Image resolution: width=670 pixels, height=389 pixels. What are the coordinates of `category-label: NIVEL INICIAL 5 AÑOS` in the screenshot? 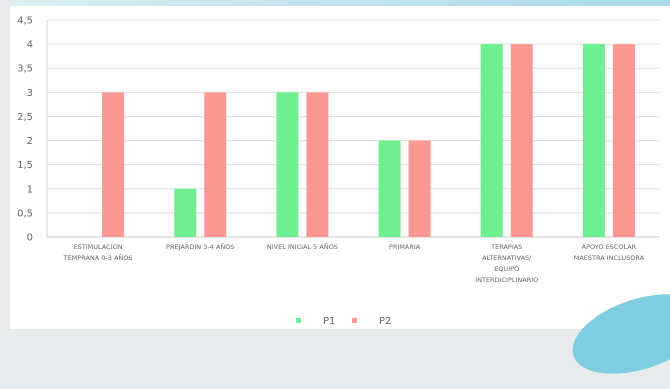 It's located at (302, 246).